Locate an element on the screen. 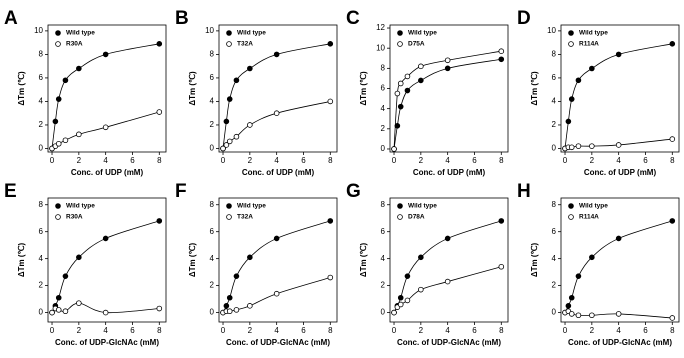  y-tick-label: 12 is located at coordinates (380, 27).